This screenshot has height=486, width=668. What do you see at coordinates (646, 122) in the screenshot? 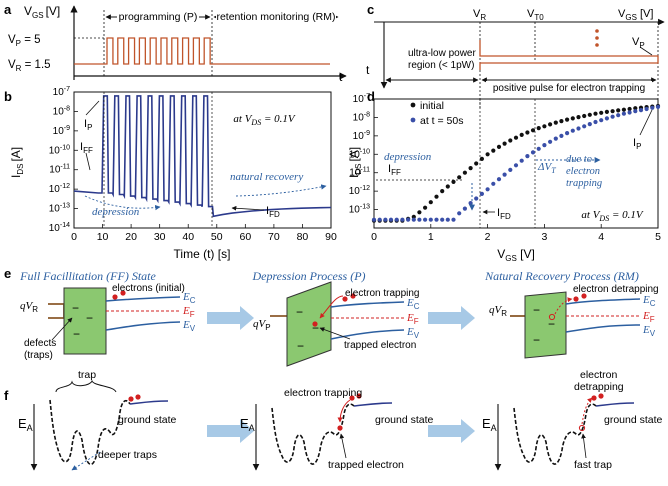
I see `d-ip-leader` at bounding box center [646, 122].